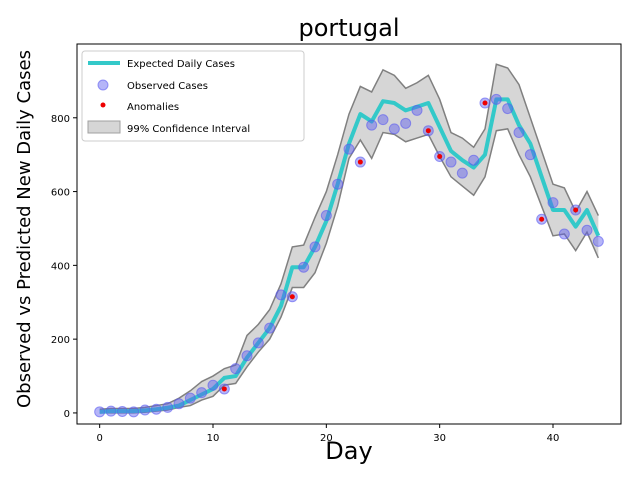 This screenshot has height=480, width=640. I want to click on legend-observed-swatch, so click(103, 85).